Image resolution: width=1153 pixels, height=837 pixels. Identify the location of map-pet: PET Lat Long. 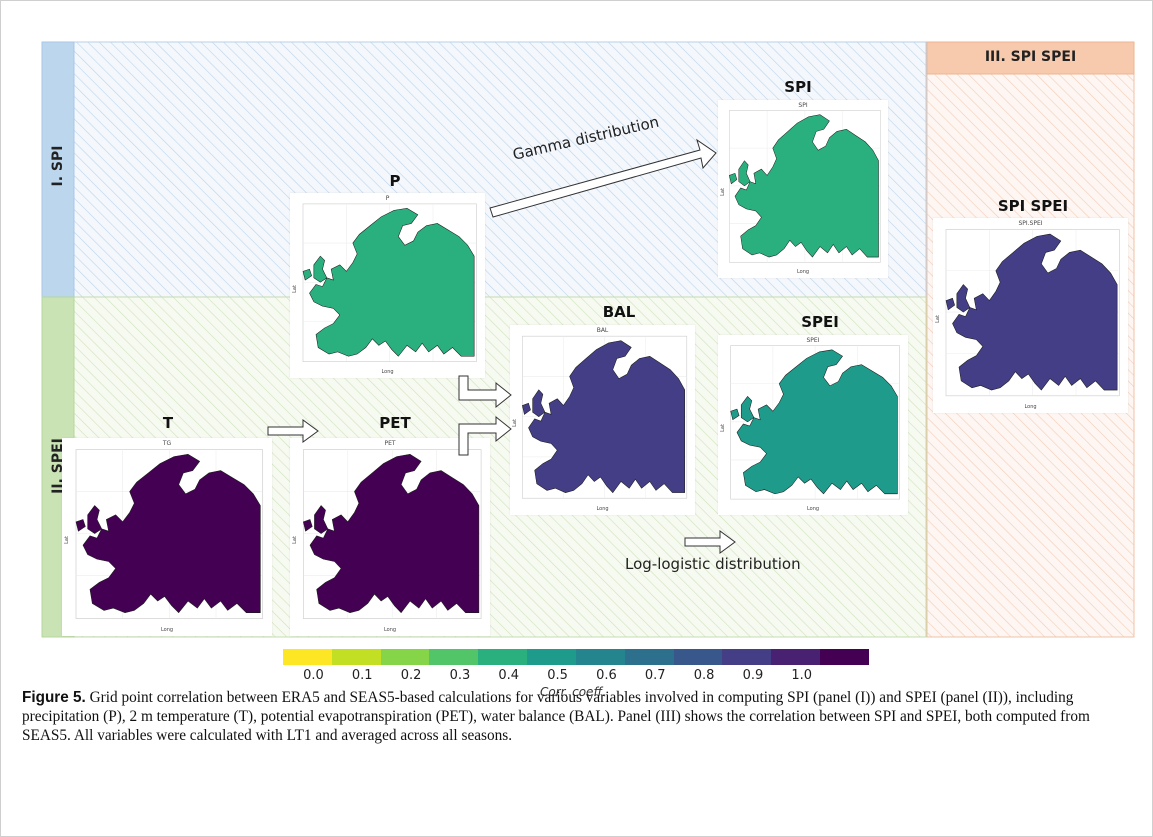
(390, 537).